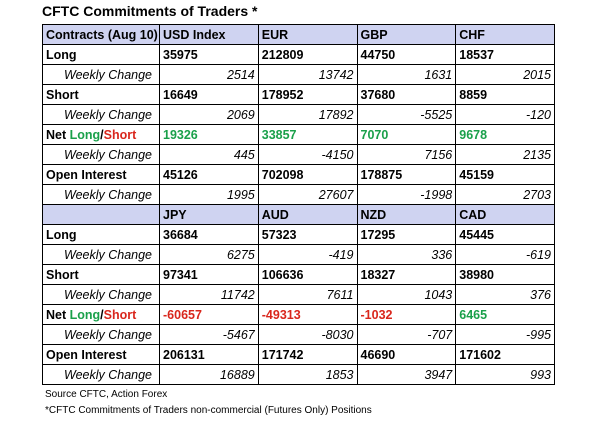 This screenshot has width=600, height=422. Describe the element at coordinates (406, 274) in the screenshot. I see `value-cell: 18327` at that location.